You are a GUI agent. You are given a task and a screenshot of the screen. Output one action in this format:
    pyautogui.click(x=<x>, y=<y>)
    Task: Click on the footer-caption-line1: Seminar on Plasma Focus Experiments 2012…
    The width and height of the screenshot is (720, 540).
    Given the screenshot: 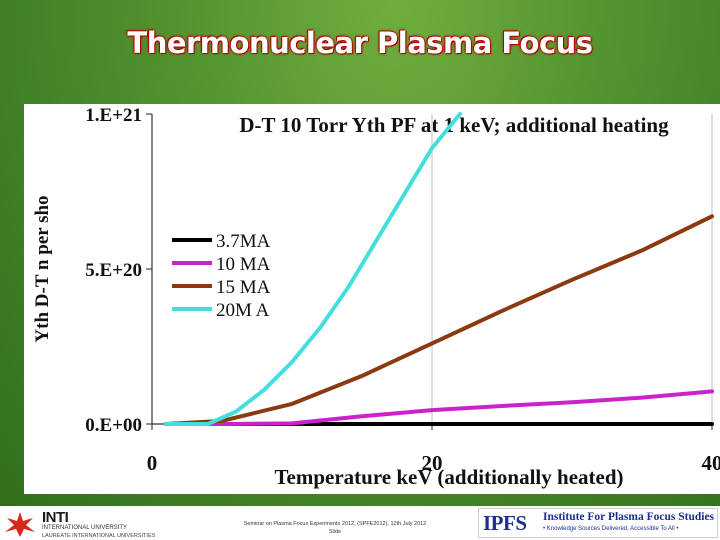 What is the action you would take?
    pyautogui.click(x=335, y=524)
    